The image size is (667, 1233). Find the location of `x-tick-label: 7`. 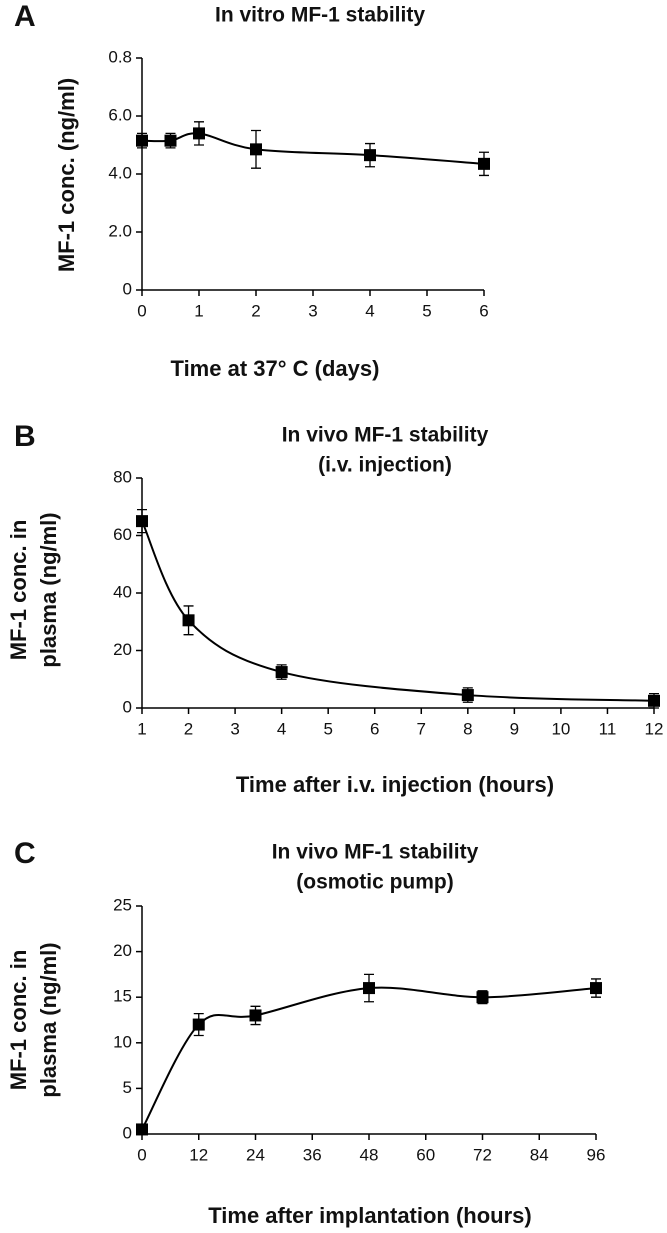

x-tick-label: 7 is located at coordinates (421, 728).